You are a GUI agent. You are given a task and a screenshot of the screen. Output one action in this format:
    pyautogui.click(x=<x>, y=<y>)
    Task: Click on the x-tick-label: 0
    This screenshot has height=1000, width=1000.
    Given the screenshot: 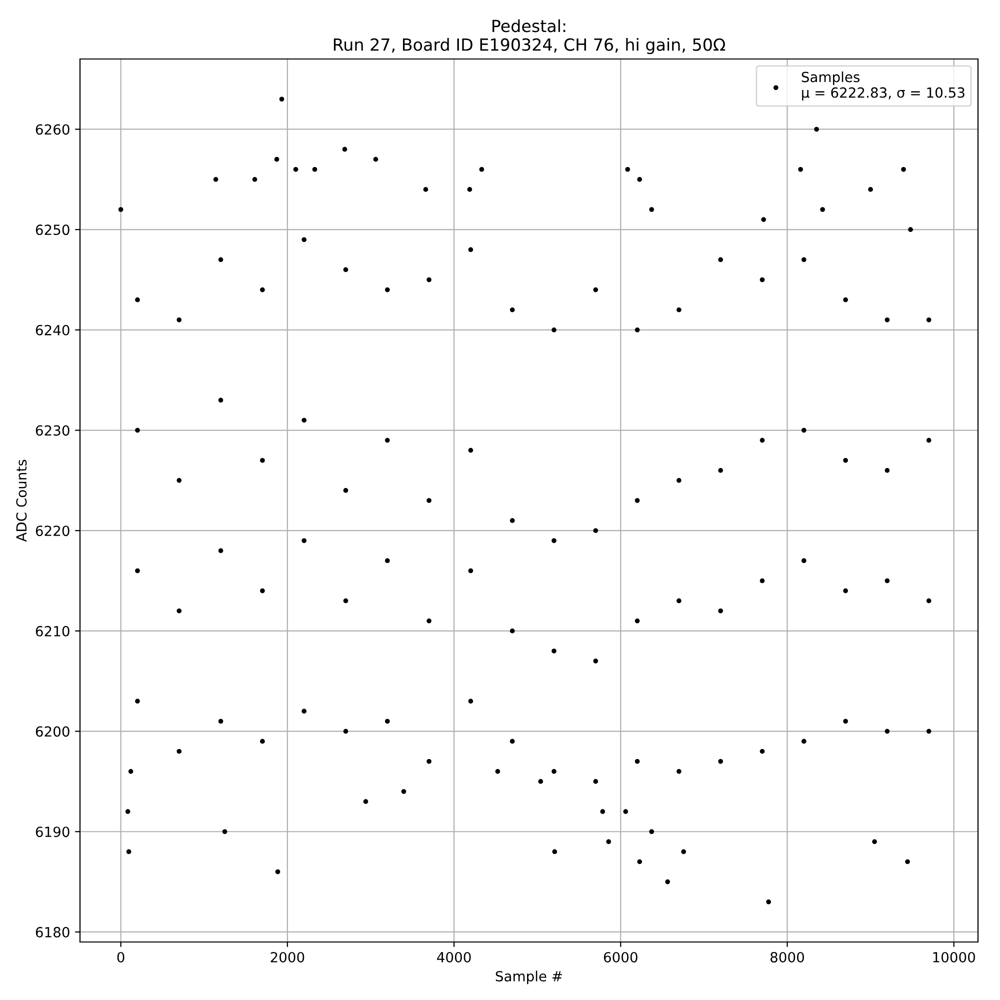 What is the action you would take?
    pyautogui.click(x=120, y=957)
    